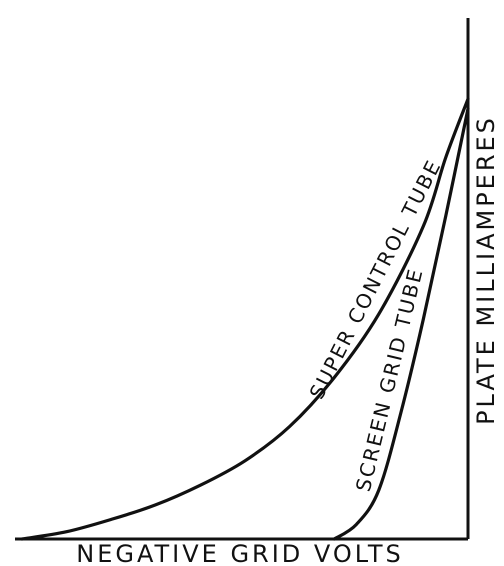 The width and height of the screenshot is (504, 566). I want to click on x-axis-label: NEGATIVE GRID VOLTS, so click(240, 553).